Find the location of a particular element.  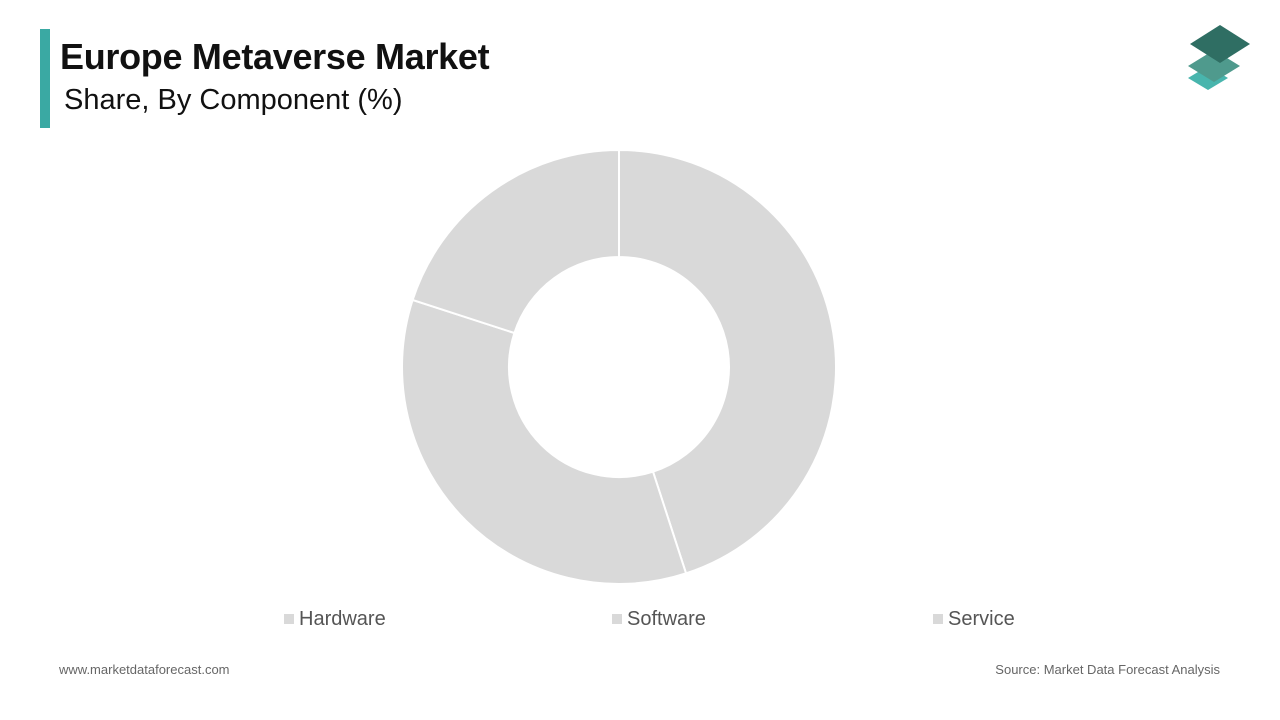

donut-slice-hardware is located at coordinates (727, 361).